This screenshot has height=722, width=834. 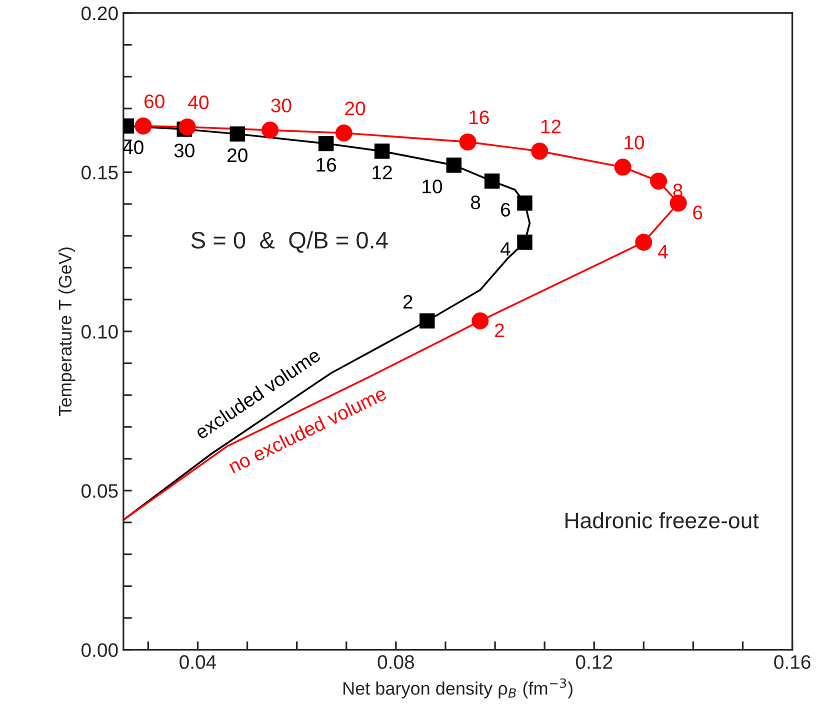 What do you see at coordinates (396, 662) in the screenshot?
I see `x-tick-label: 0.08` at bounding box center [396, 662].